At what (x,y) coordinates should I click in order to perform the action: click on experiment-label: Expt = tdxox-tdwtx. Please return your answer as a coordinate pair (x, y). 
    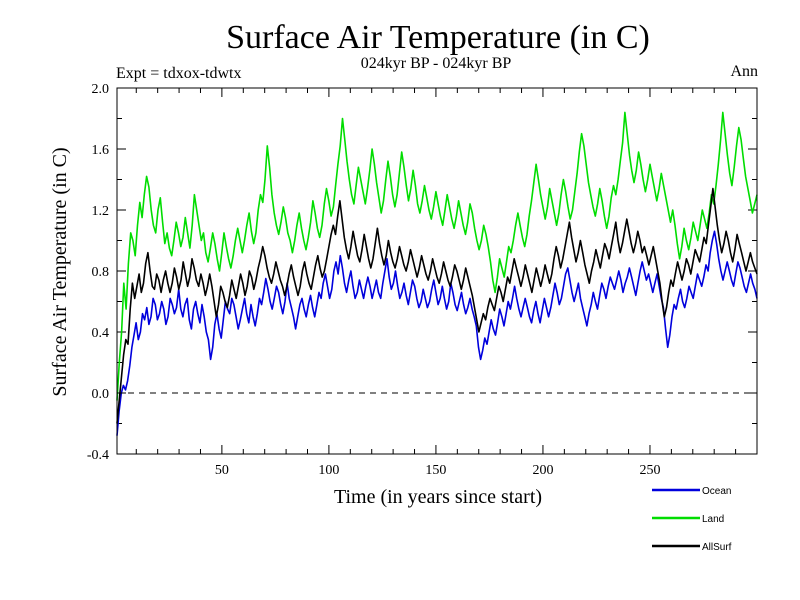
    Looking at the image, I should click on (178, 73).